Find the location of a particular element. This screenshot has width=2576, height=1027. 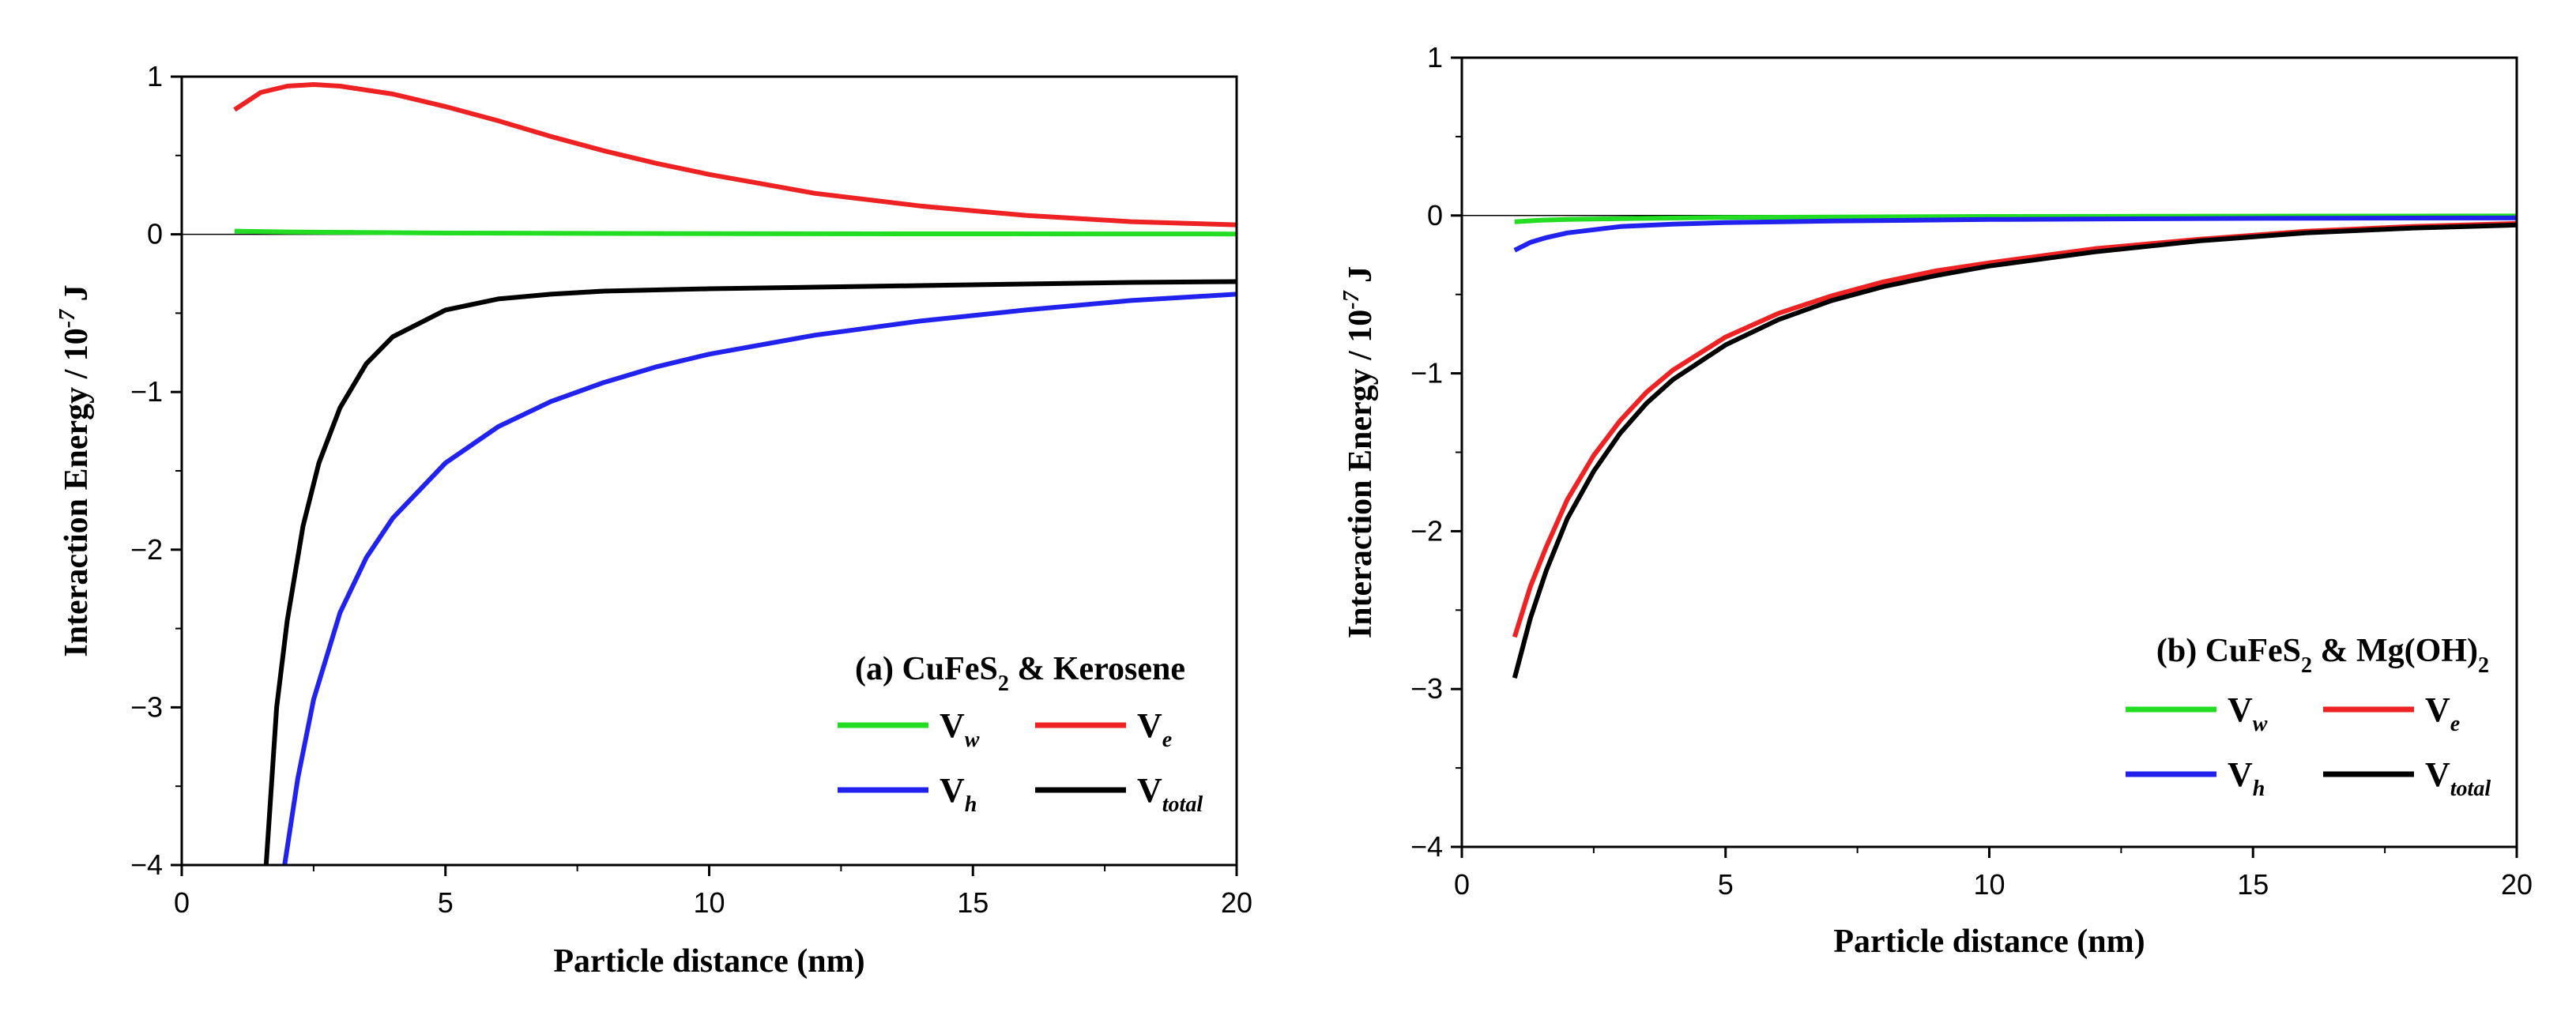

series-line-Vw is located at coordinates (735, 233).